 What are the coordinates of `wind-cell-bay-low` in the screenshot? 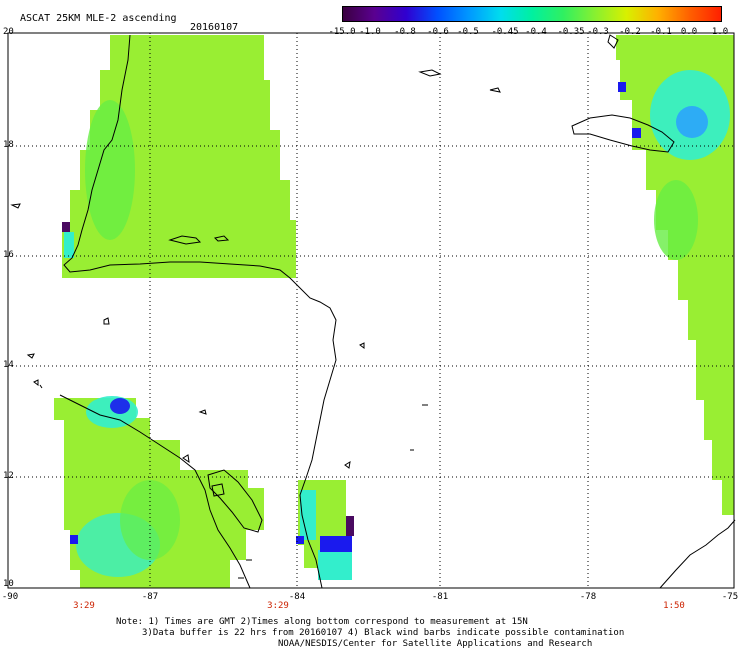 It's located at (120, 406).